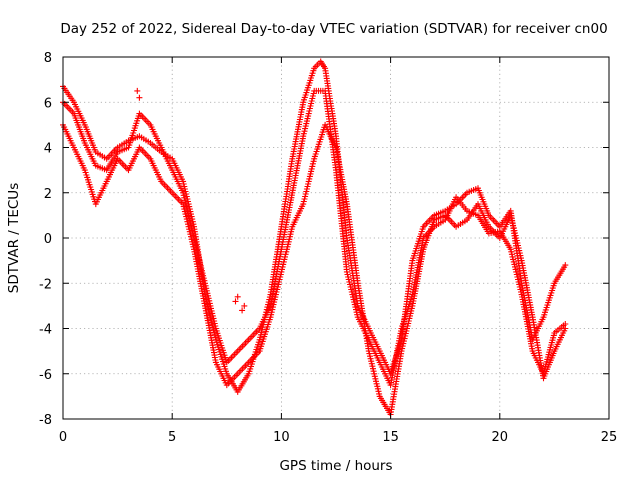  I want to click on x-tick-label: 25, so click(609, 437).